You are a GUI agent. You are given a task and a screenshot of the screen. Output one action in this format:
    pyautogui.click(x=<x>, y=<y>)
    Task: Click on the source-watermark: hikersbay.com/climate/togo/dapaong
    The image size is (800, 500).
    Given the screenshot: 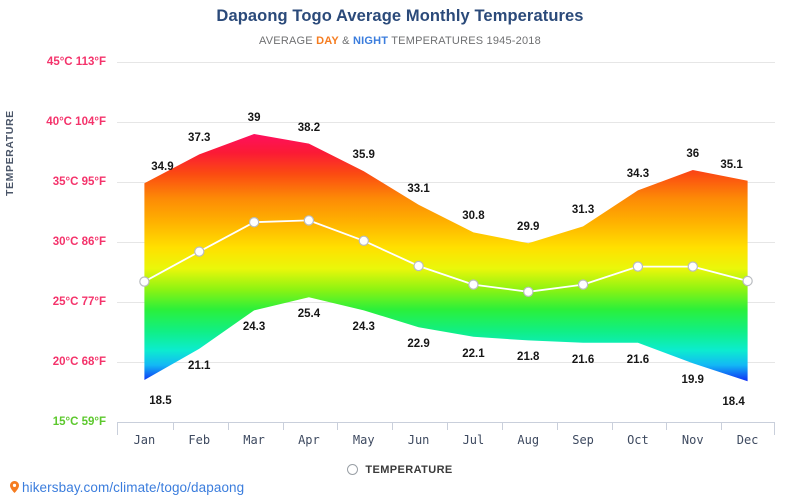 What is the action you would take?
    pyautogui.click(x=127, y=487)
    